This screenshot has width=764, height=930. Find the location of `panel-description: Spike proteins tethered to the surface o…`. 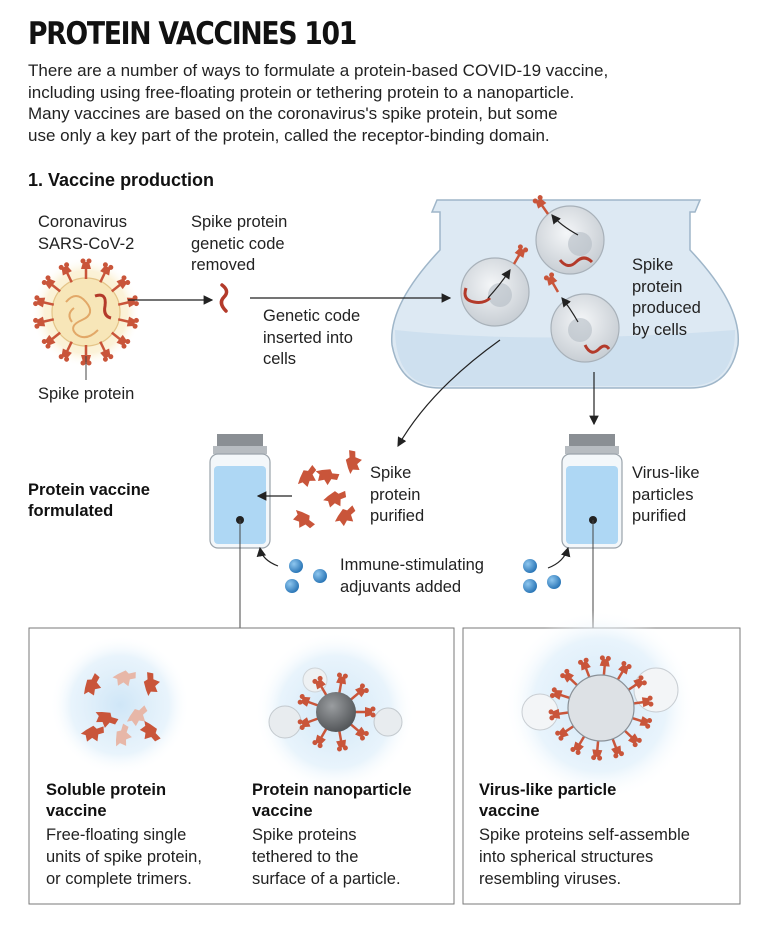

panel-description: Spike proteins tethered to the surface o… is located at coordinates (352, 857).